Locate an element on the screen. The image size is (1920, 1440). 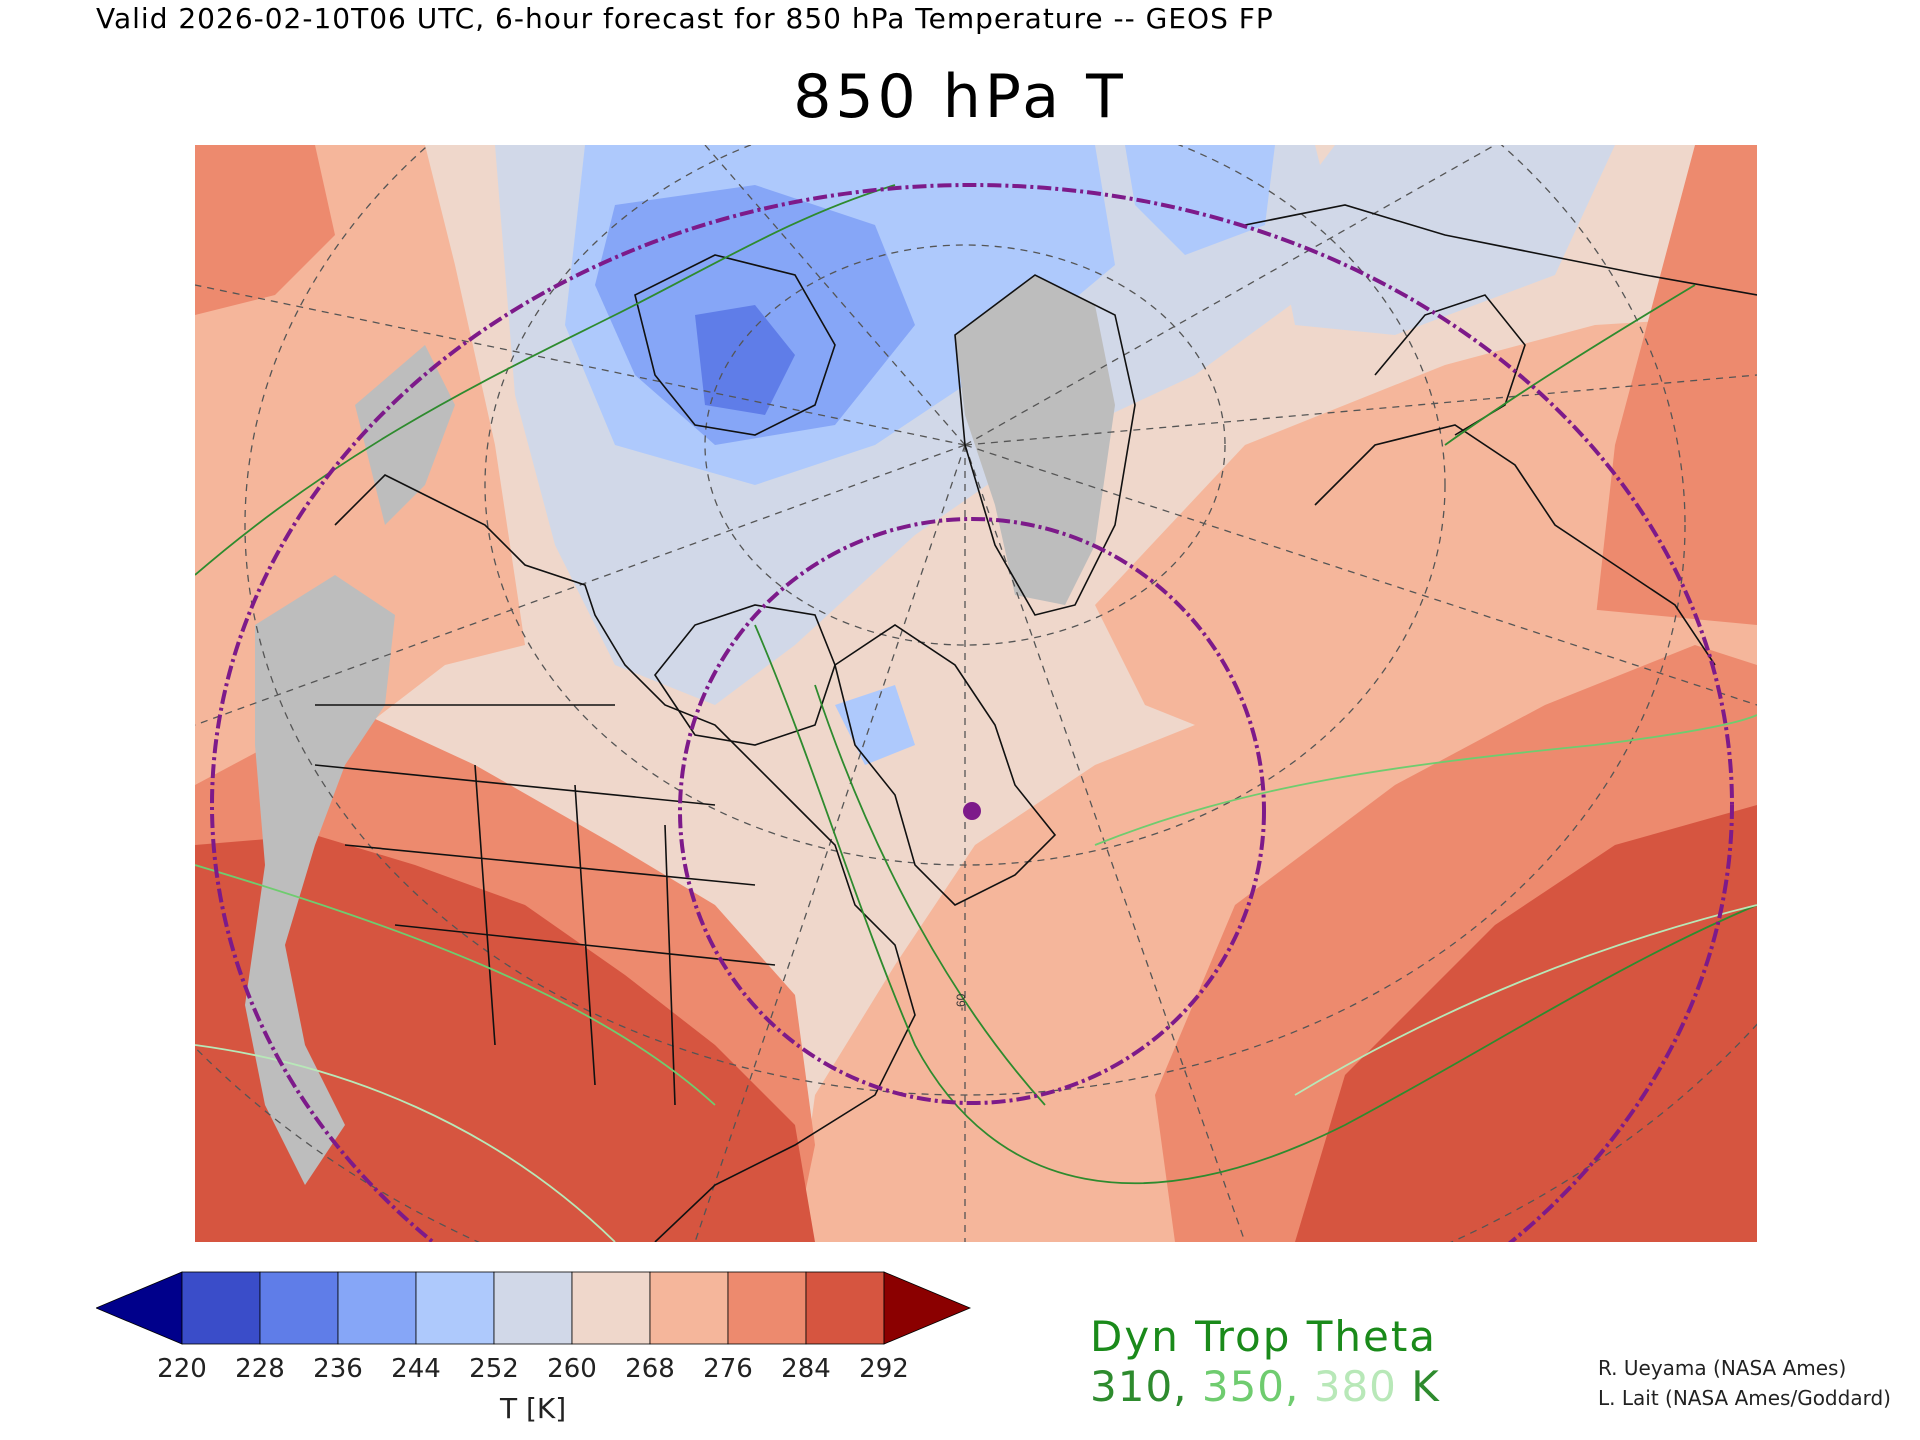
colorbar-tick-label: 260 is located at coordinates (572, 1369).